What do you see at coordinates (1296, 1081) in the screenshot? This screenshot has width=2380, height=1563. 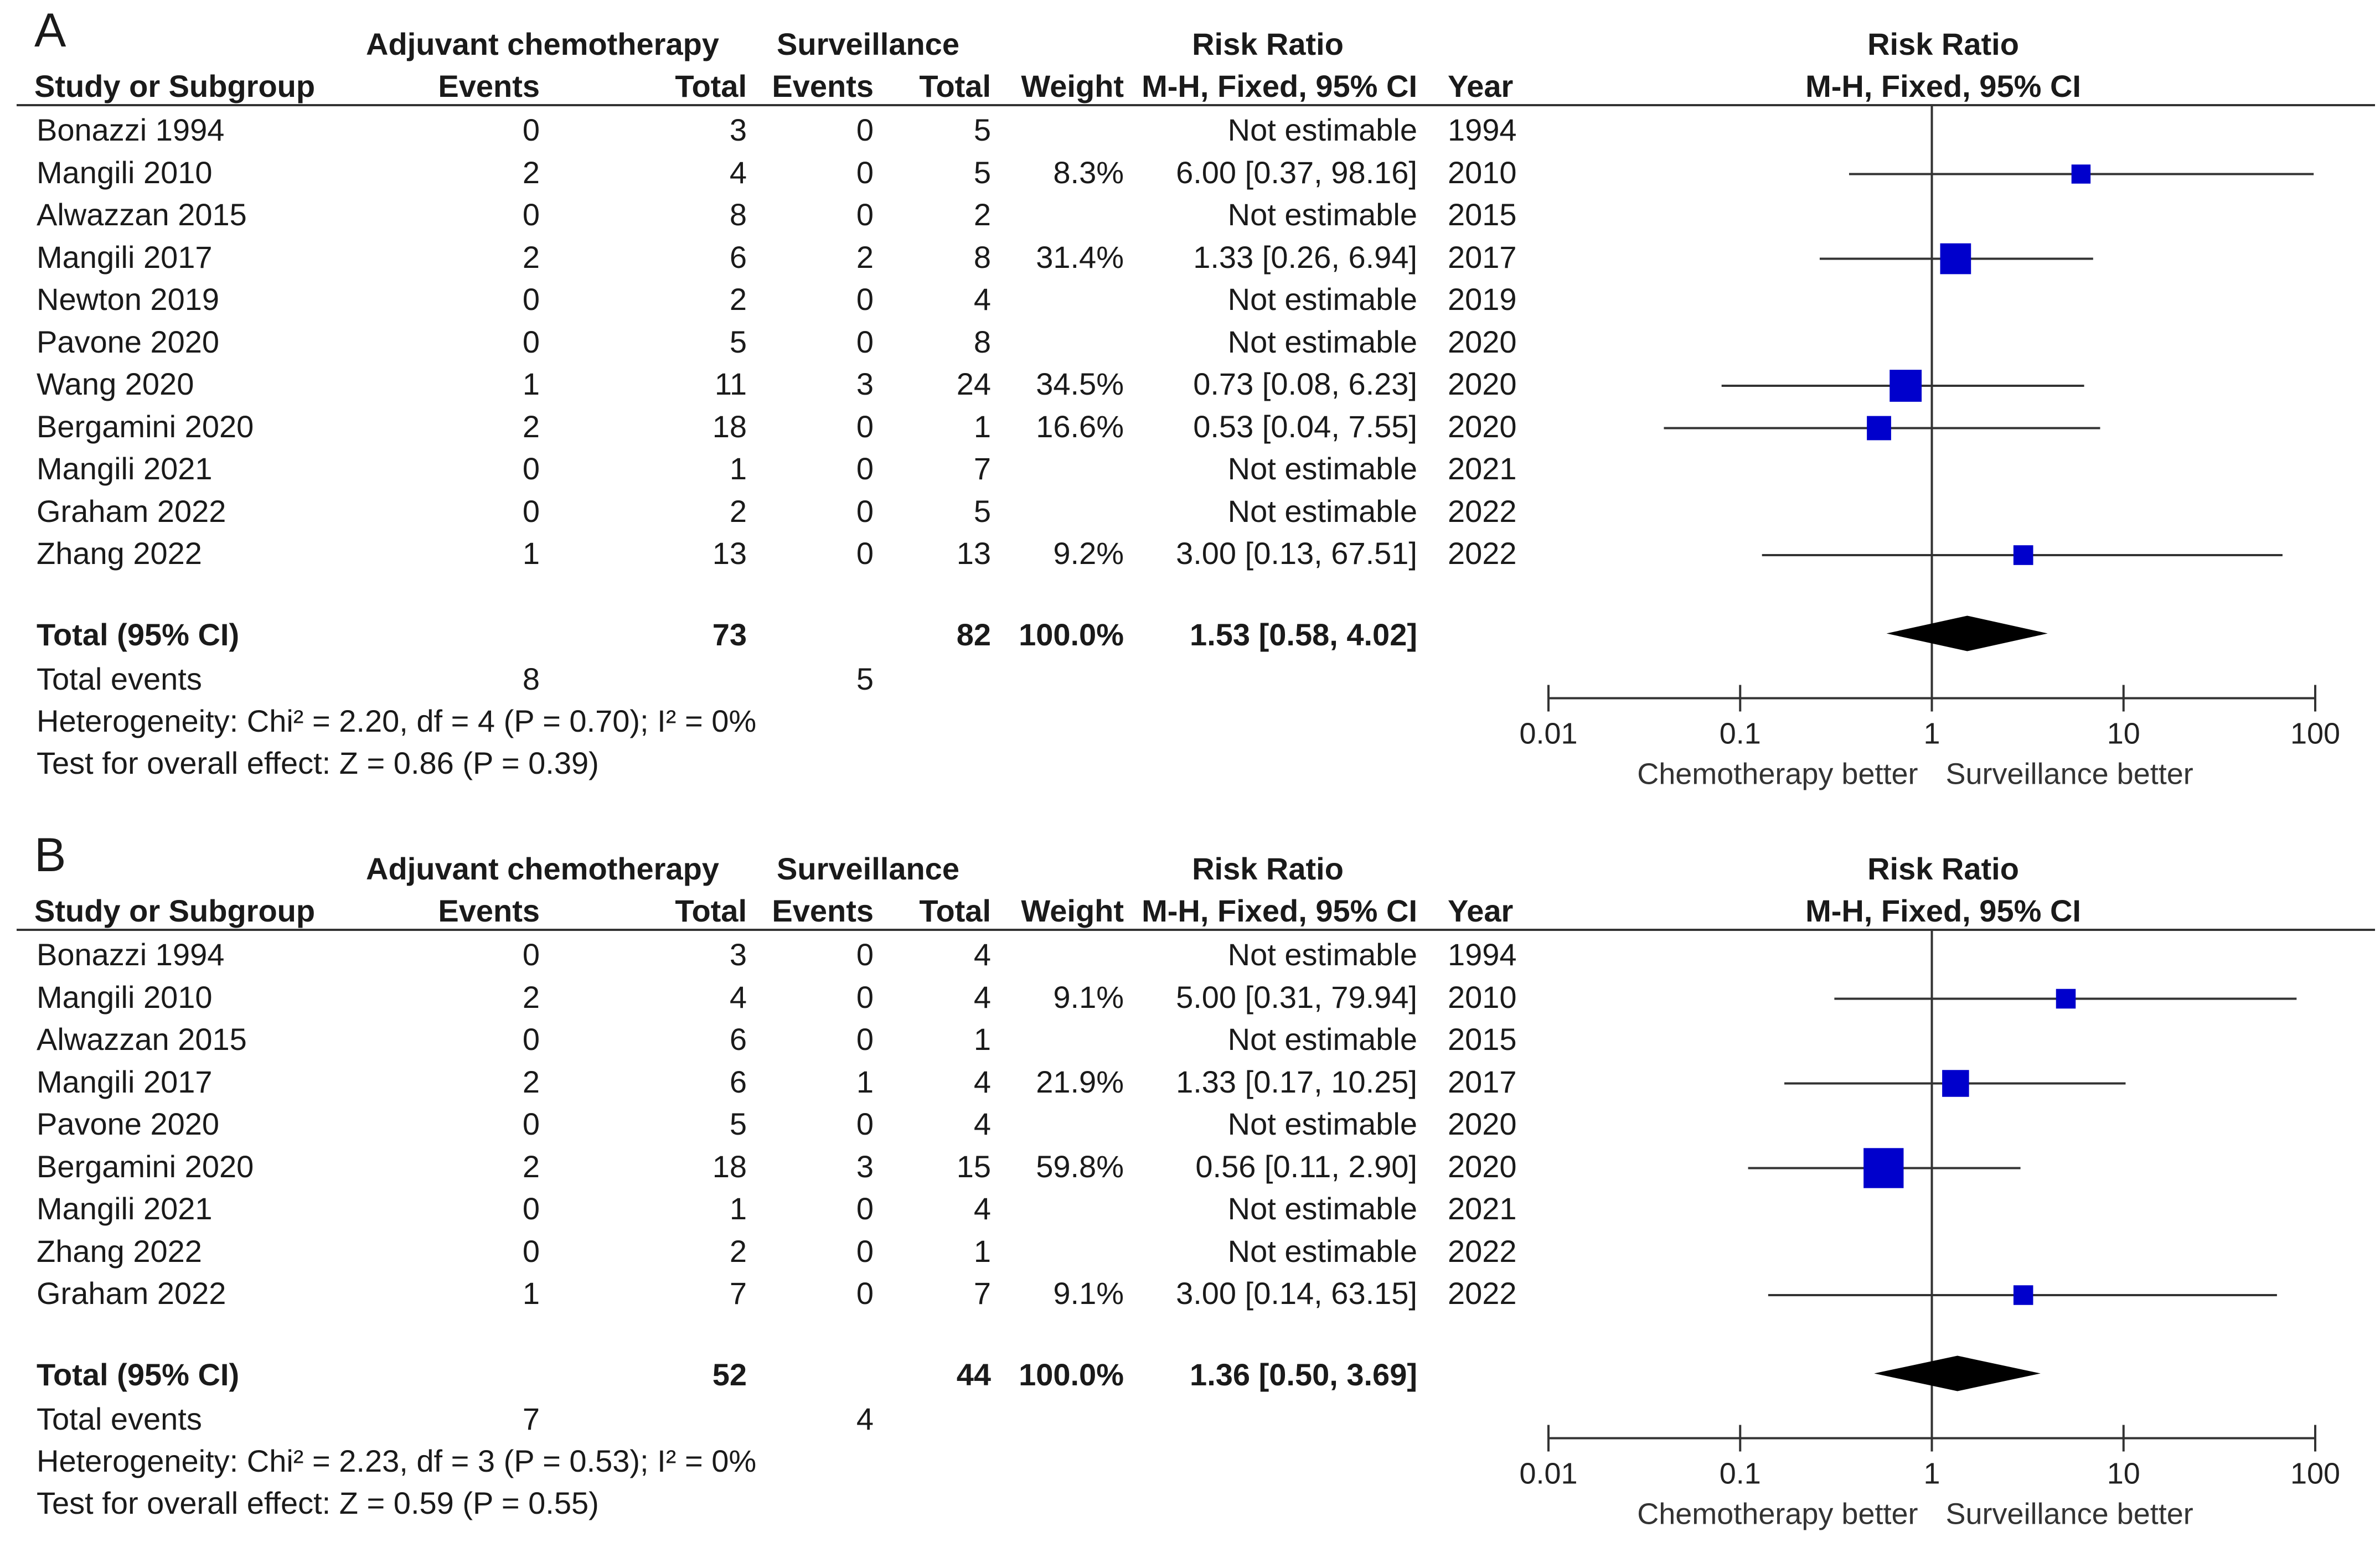 I see `risk-ratio-ci: 1.33 [0.17, 10.25]` at bounding box center [1296, 1081].